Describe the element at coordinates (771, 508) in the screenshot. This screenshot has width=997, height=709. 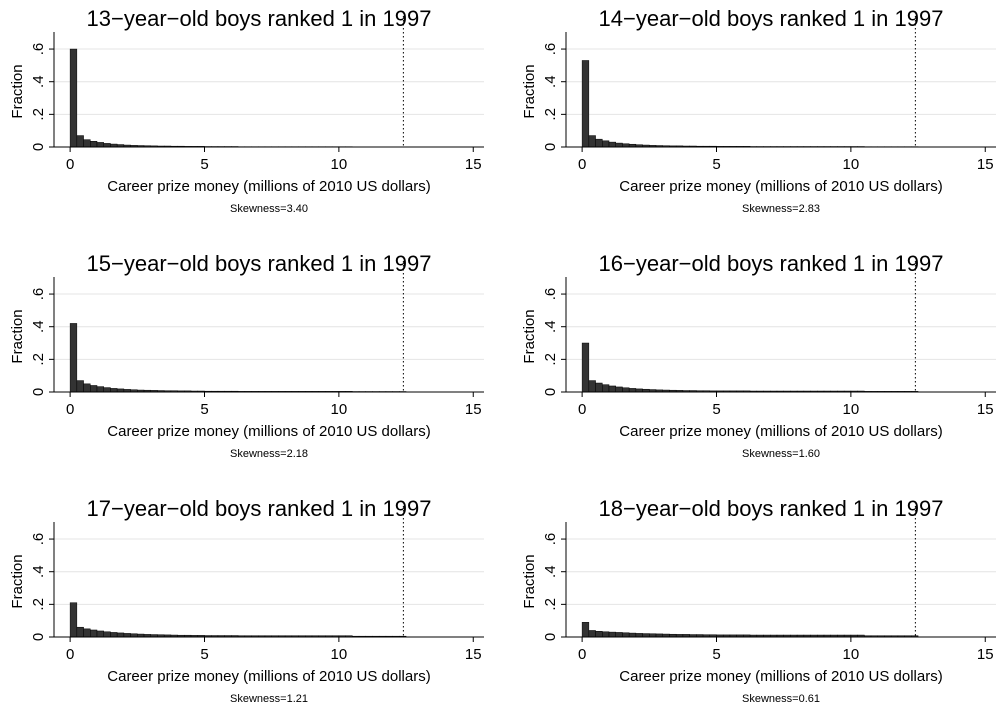
I see `panel-title: 18−year−old boys ranked 1 in 1997` at that location.